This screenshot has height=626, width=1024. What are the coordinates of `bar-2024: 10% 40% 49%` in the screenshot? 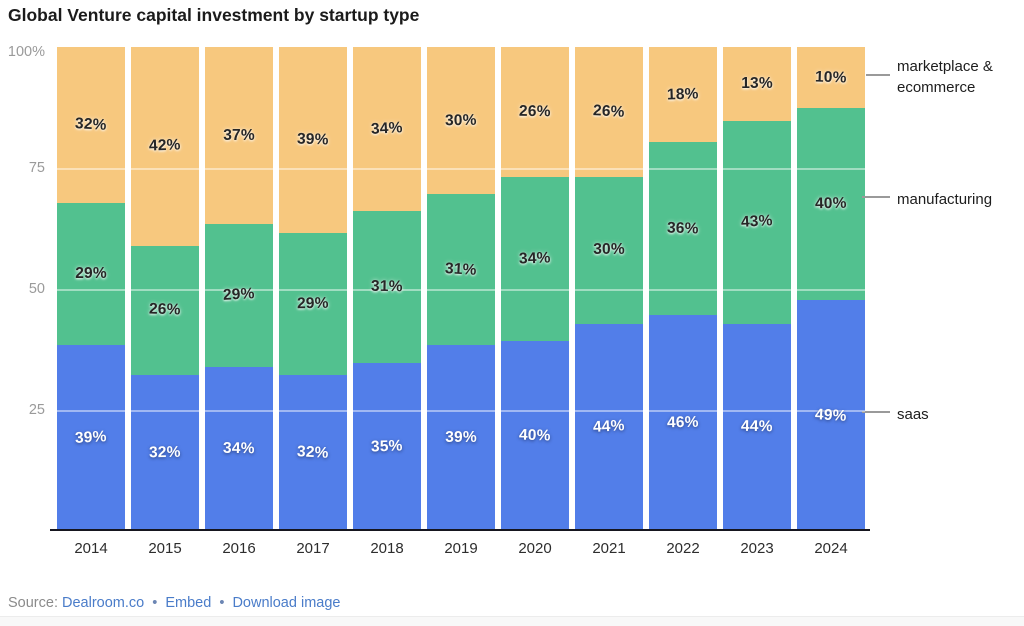 It's located at (831, 289).